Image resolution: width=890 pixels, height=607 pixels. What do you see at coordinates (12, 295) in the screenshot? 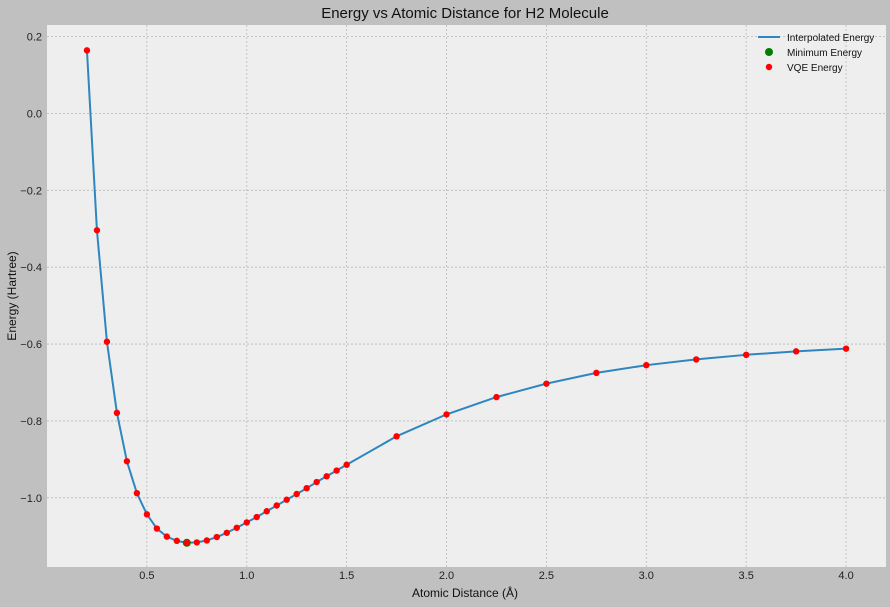
I see `y-axis-label: Energy (Hartree)` at bounding box center [12, 295].